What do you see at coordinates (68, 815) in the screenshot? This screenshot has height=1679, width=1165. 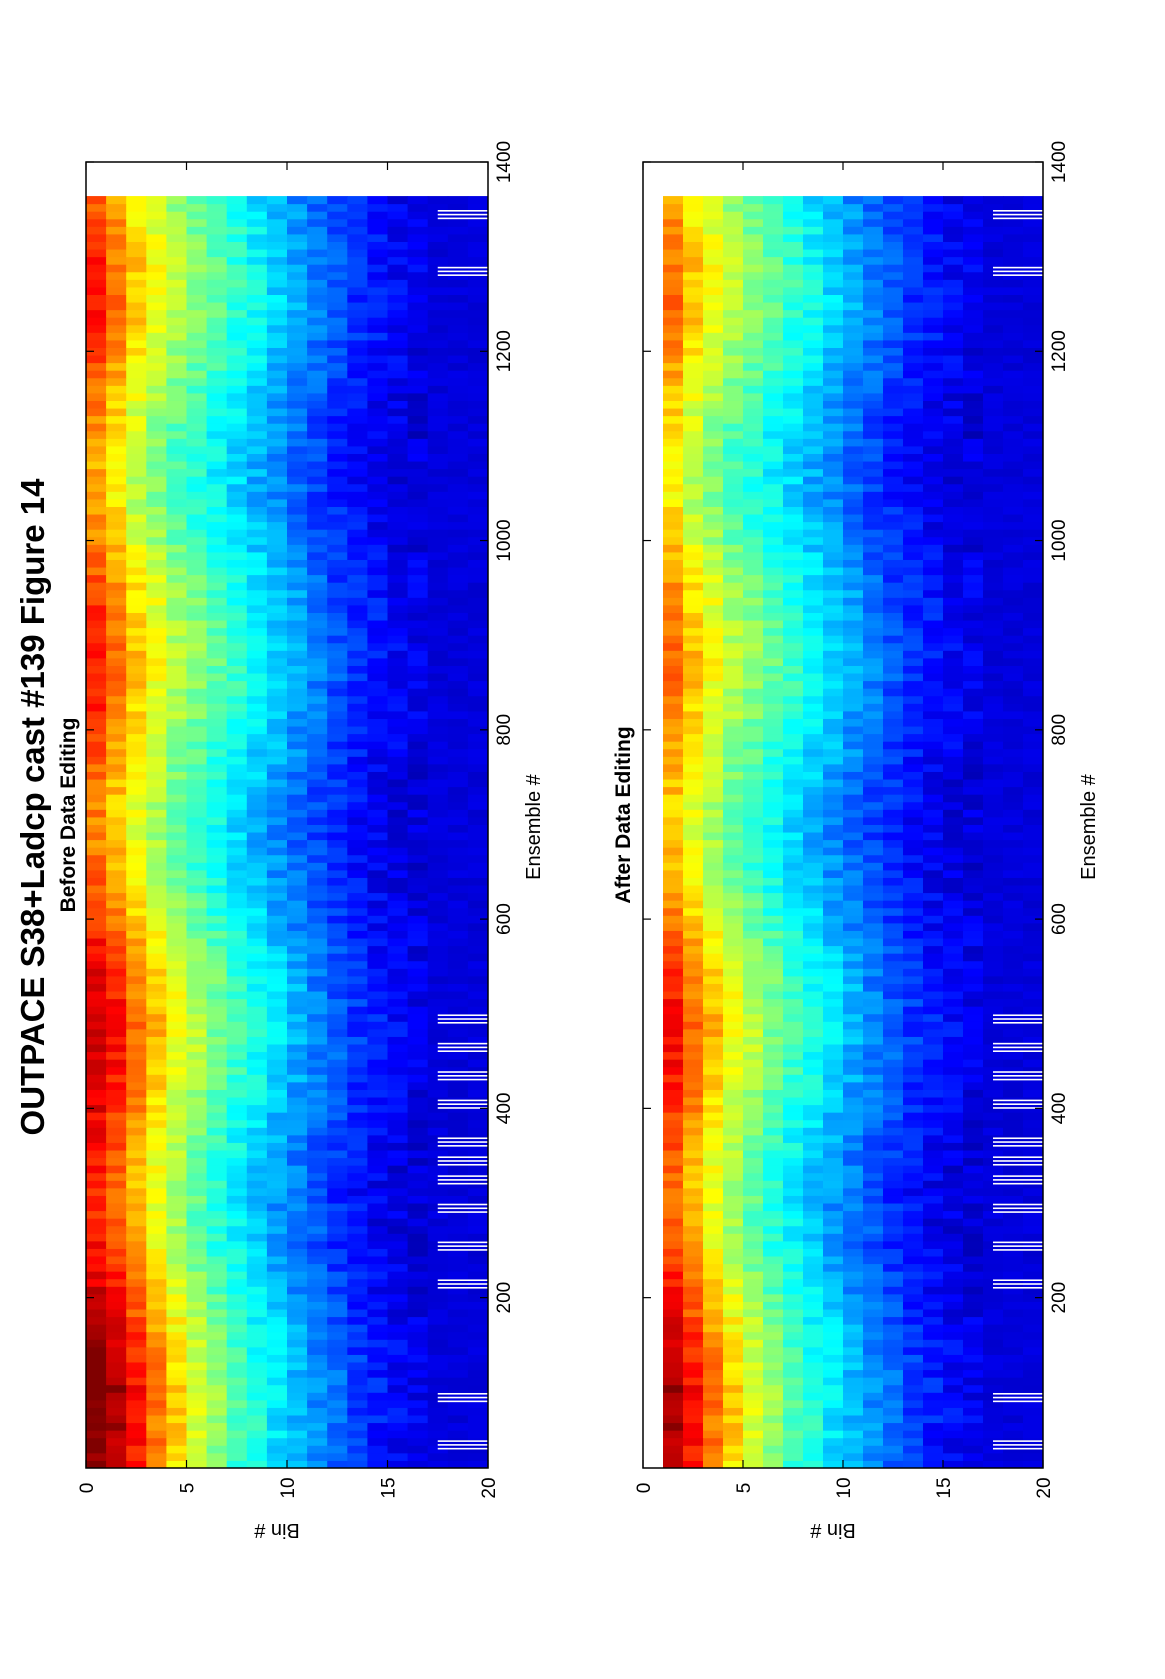 I see `panel-title-before: Before Data Editing` at bounding box center [68, 815].